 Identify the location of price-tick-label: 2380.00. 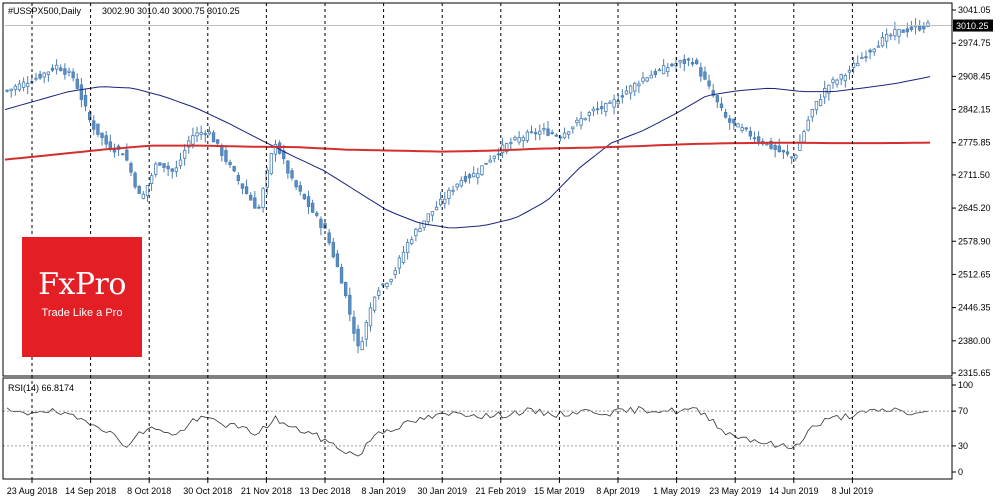
(974, 341).